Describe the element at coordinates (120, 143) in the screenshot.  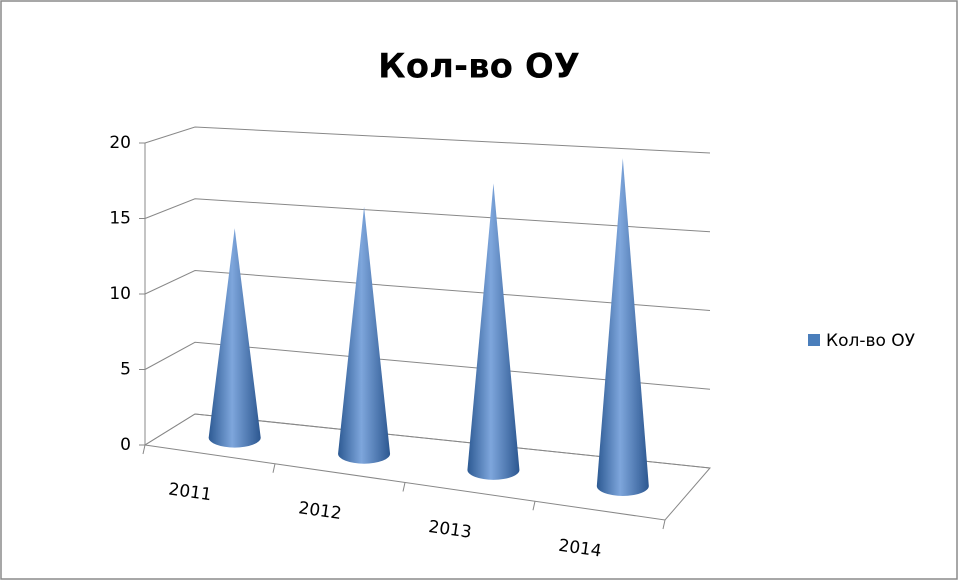
I see `y-tick-label: 20` at that location.